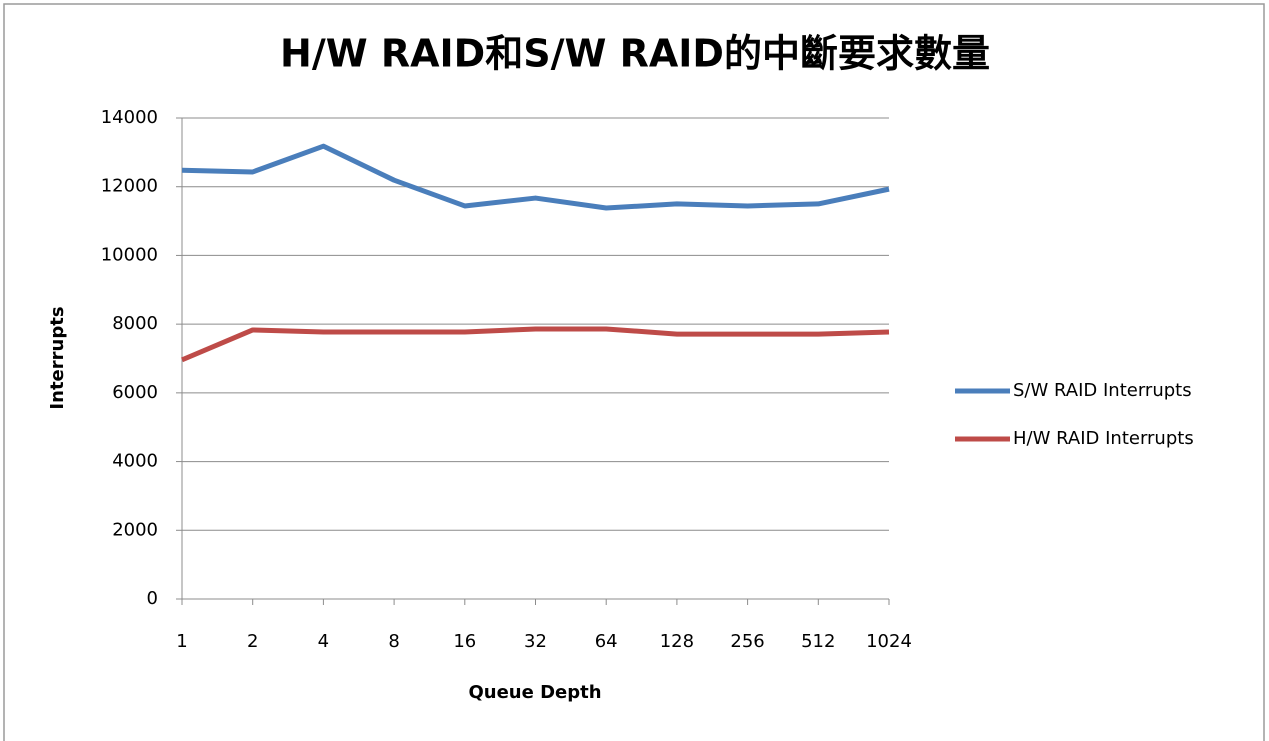  Describe the element at coordinates (152, 598) in the screenshot. I see `y-tick-label: 0` at that location.